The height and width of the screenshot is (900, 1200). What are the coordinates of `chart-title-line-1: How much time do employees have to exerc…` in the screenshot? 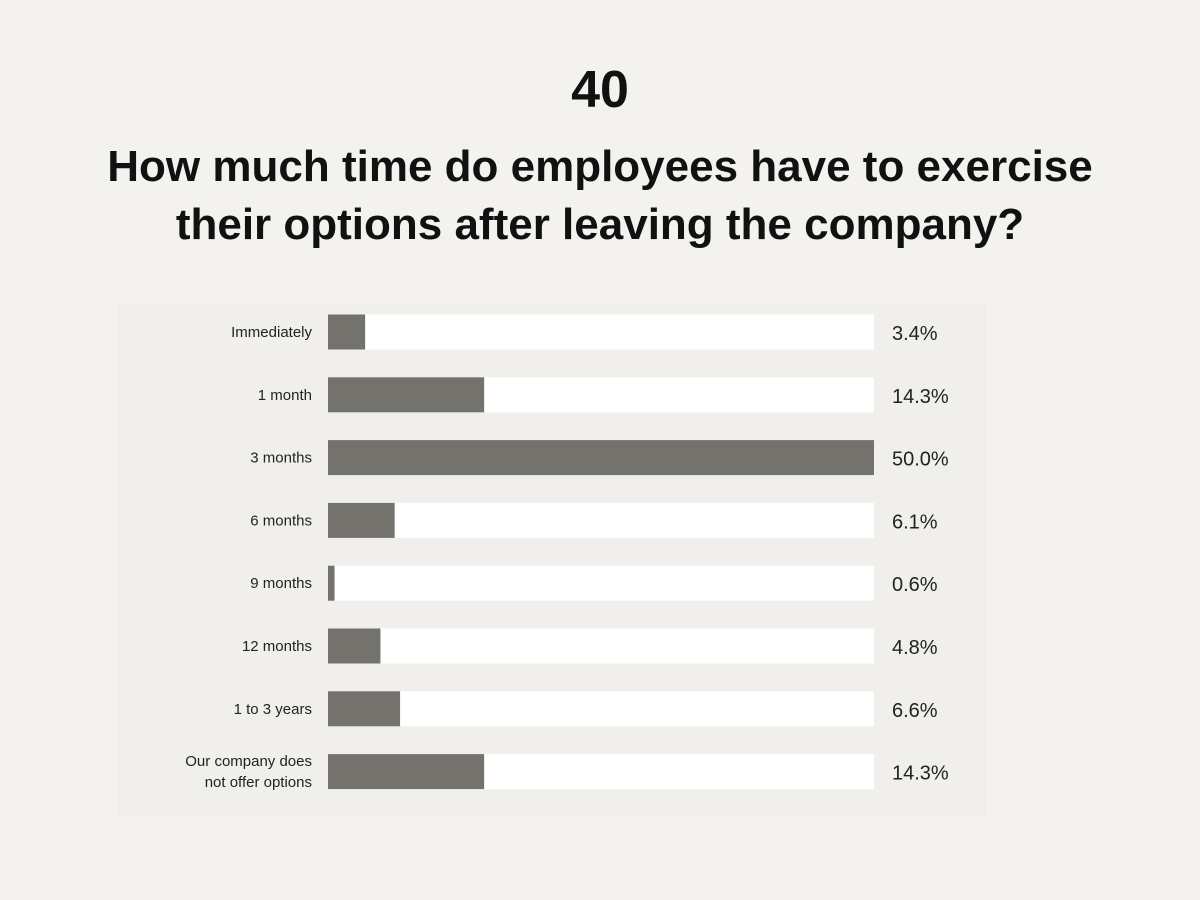 It's located at (600, 166).